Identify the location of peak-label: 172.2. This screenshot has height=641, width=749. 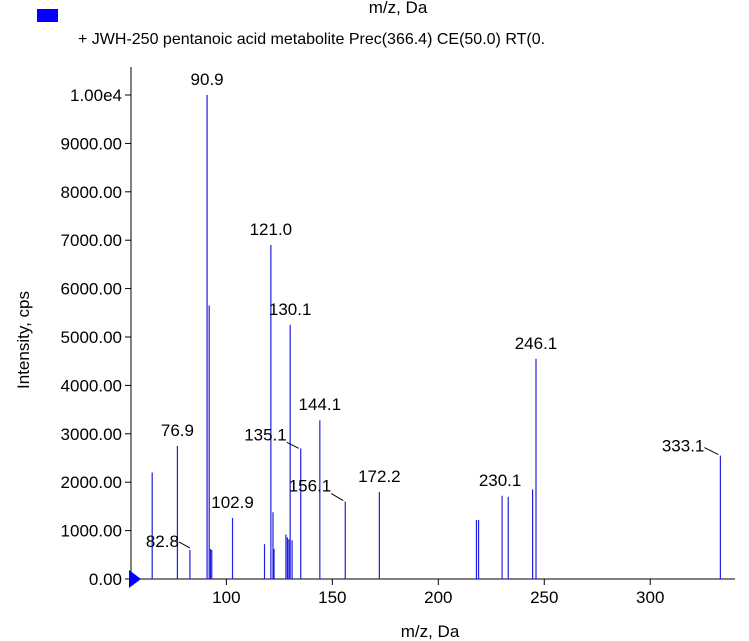
(379, 476).